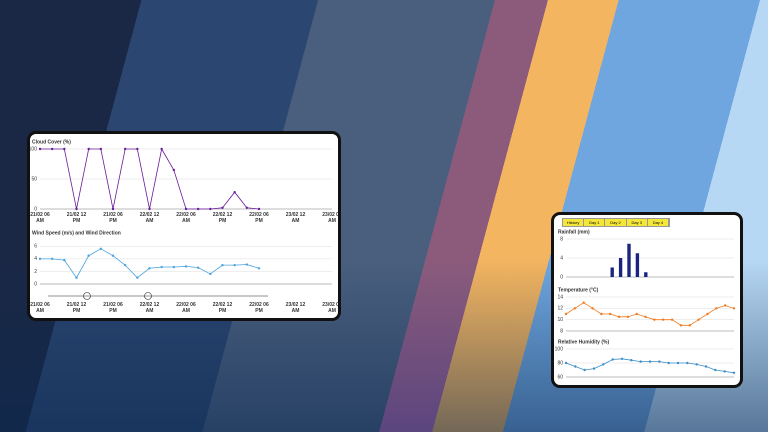 The image size is (768, 432). I want to click on chart-title: Relative Humidity (%), so click(583, 342).